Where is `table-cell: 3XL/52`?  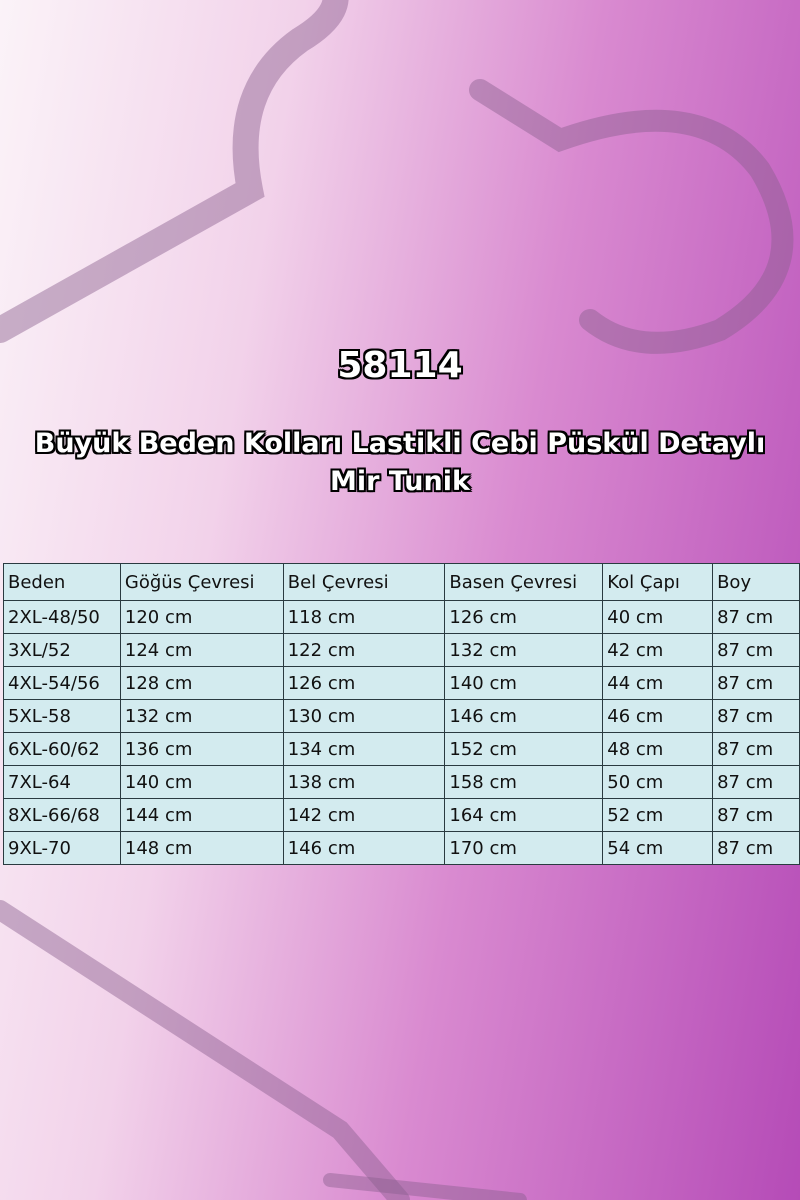 table-cell: 3XL/52 is located at coordinates (62, 650).